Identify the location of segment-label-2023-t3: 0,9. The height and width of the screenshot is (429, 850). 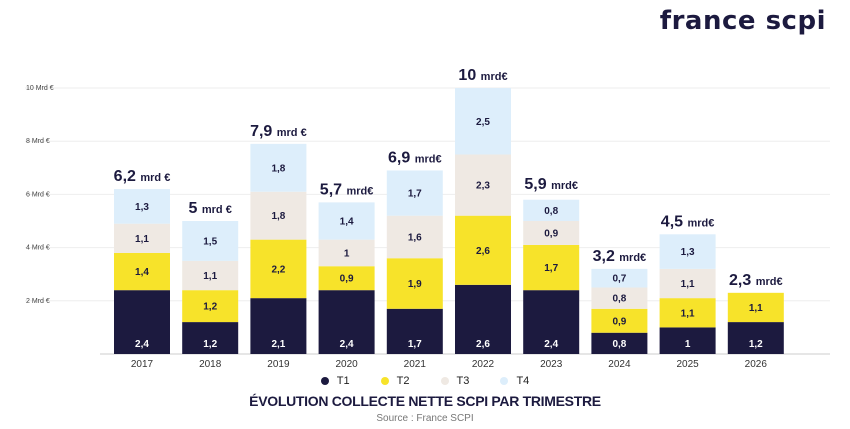
(551, 233).